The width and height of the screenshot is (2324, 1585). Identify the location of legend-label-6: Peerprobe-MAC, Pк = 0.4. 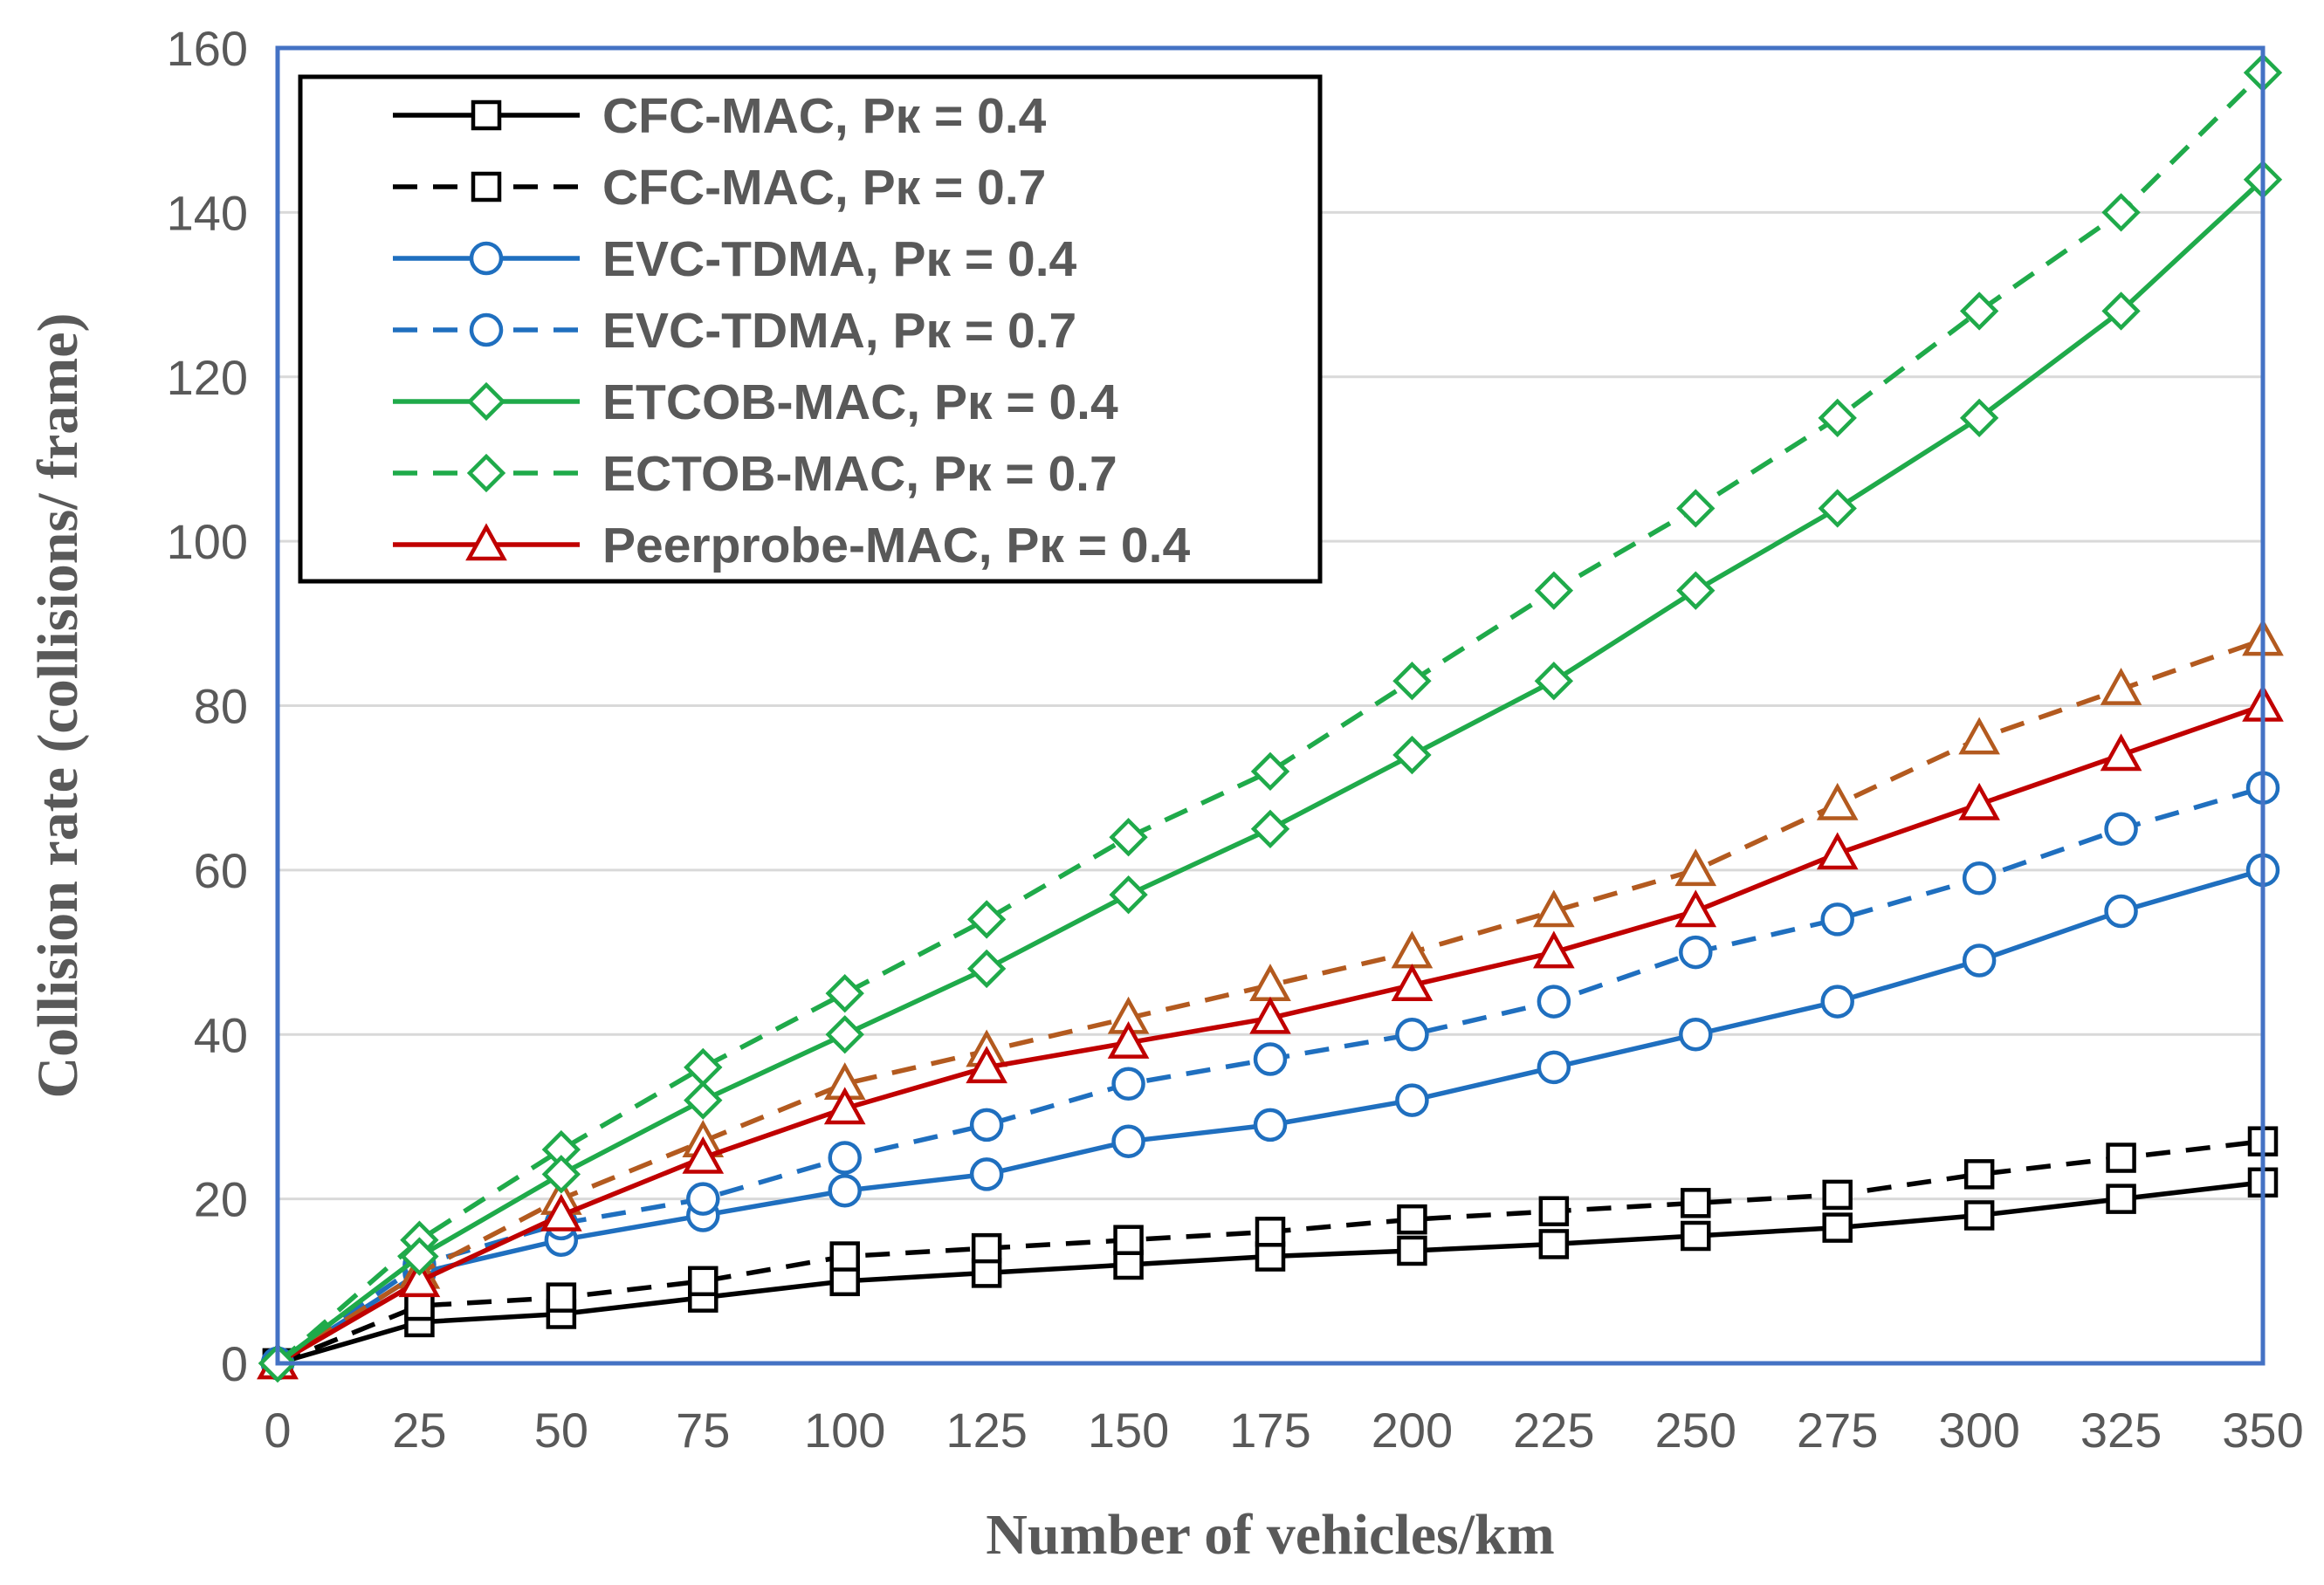
(896, 545).